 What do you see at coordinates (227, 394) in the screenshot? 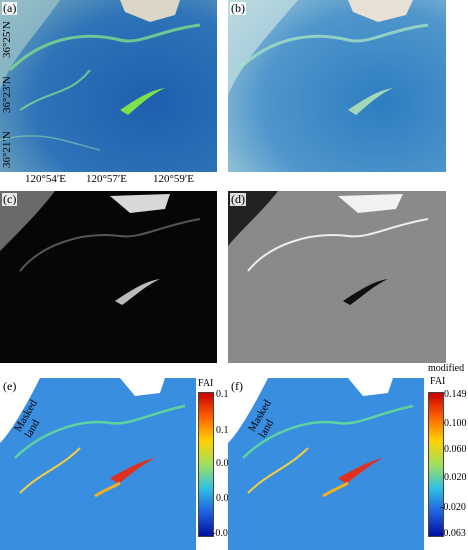
I see `colorbar-e-tick-0149: 0.149` at bounding box center [227, 394].